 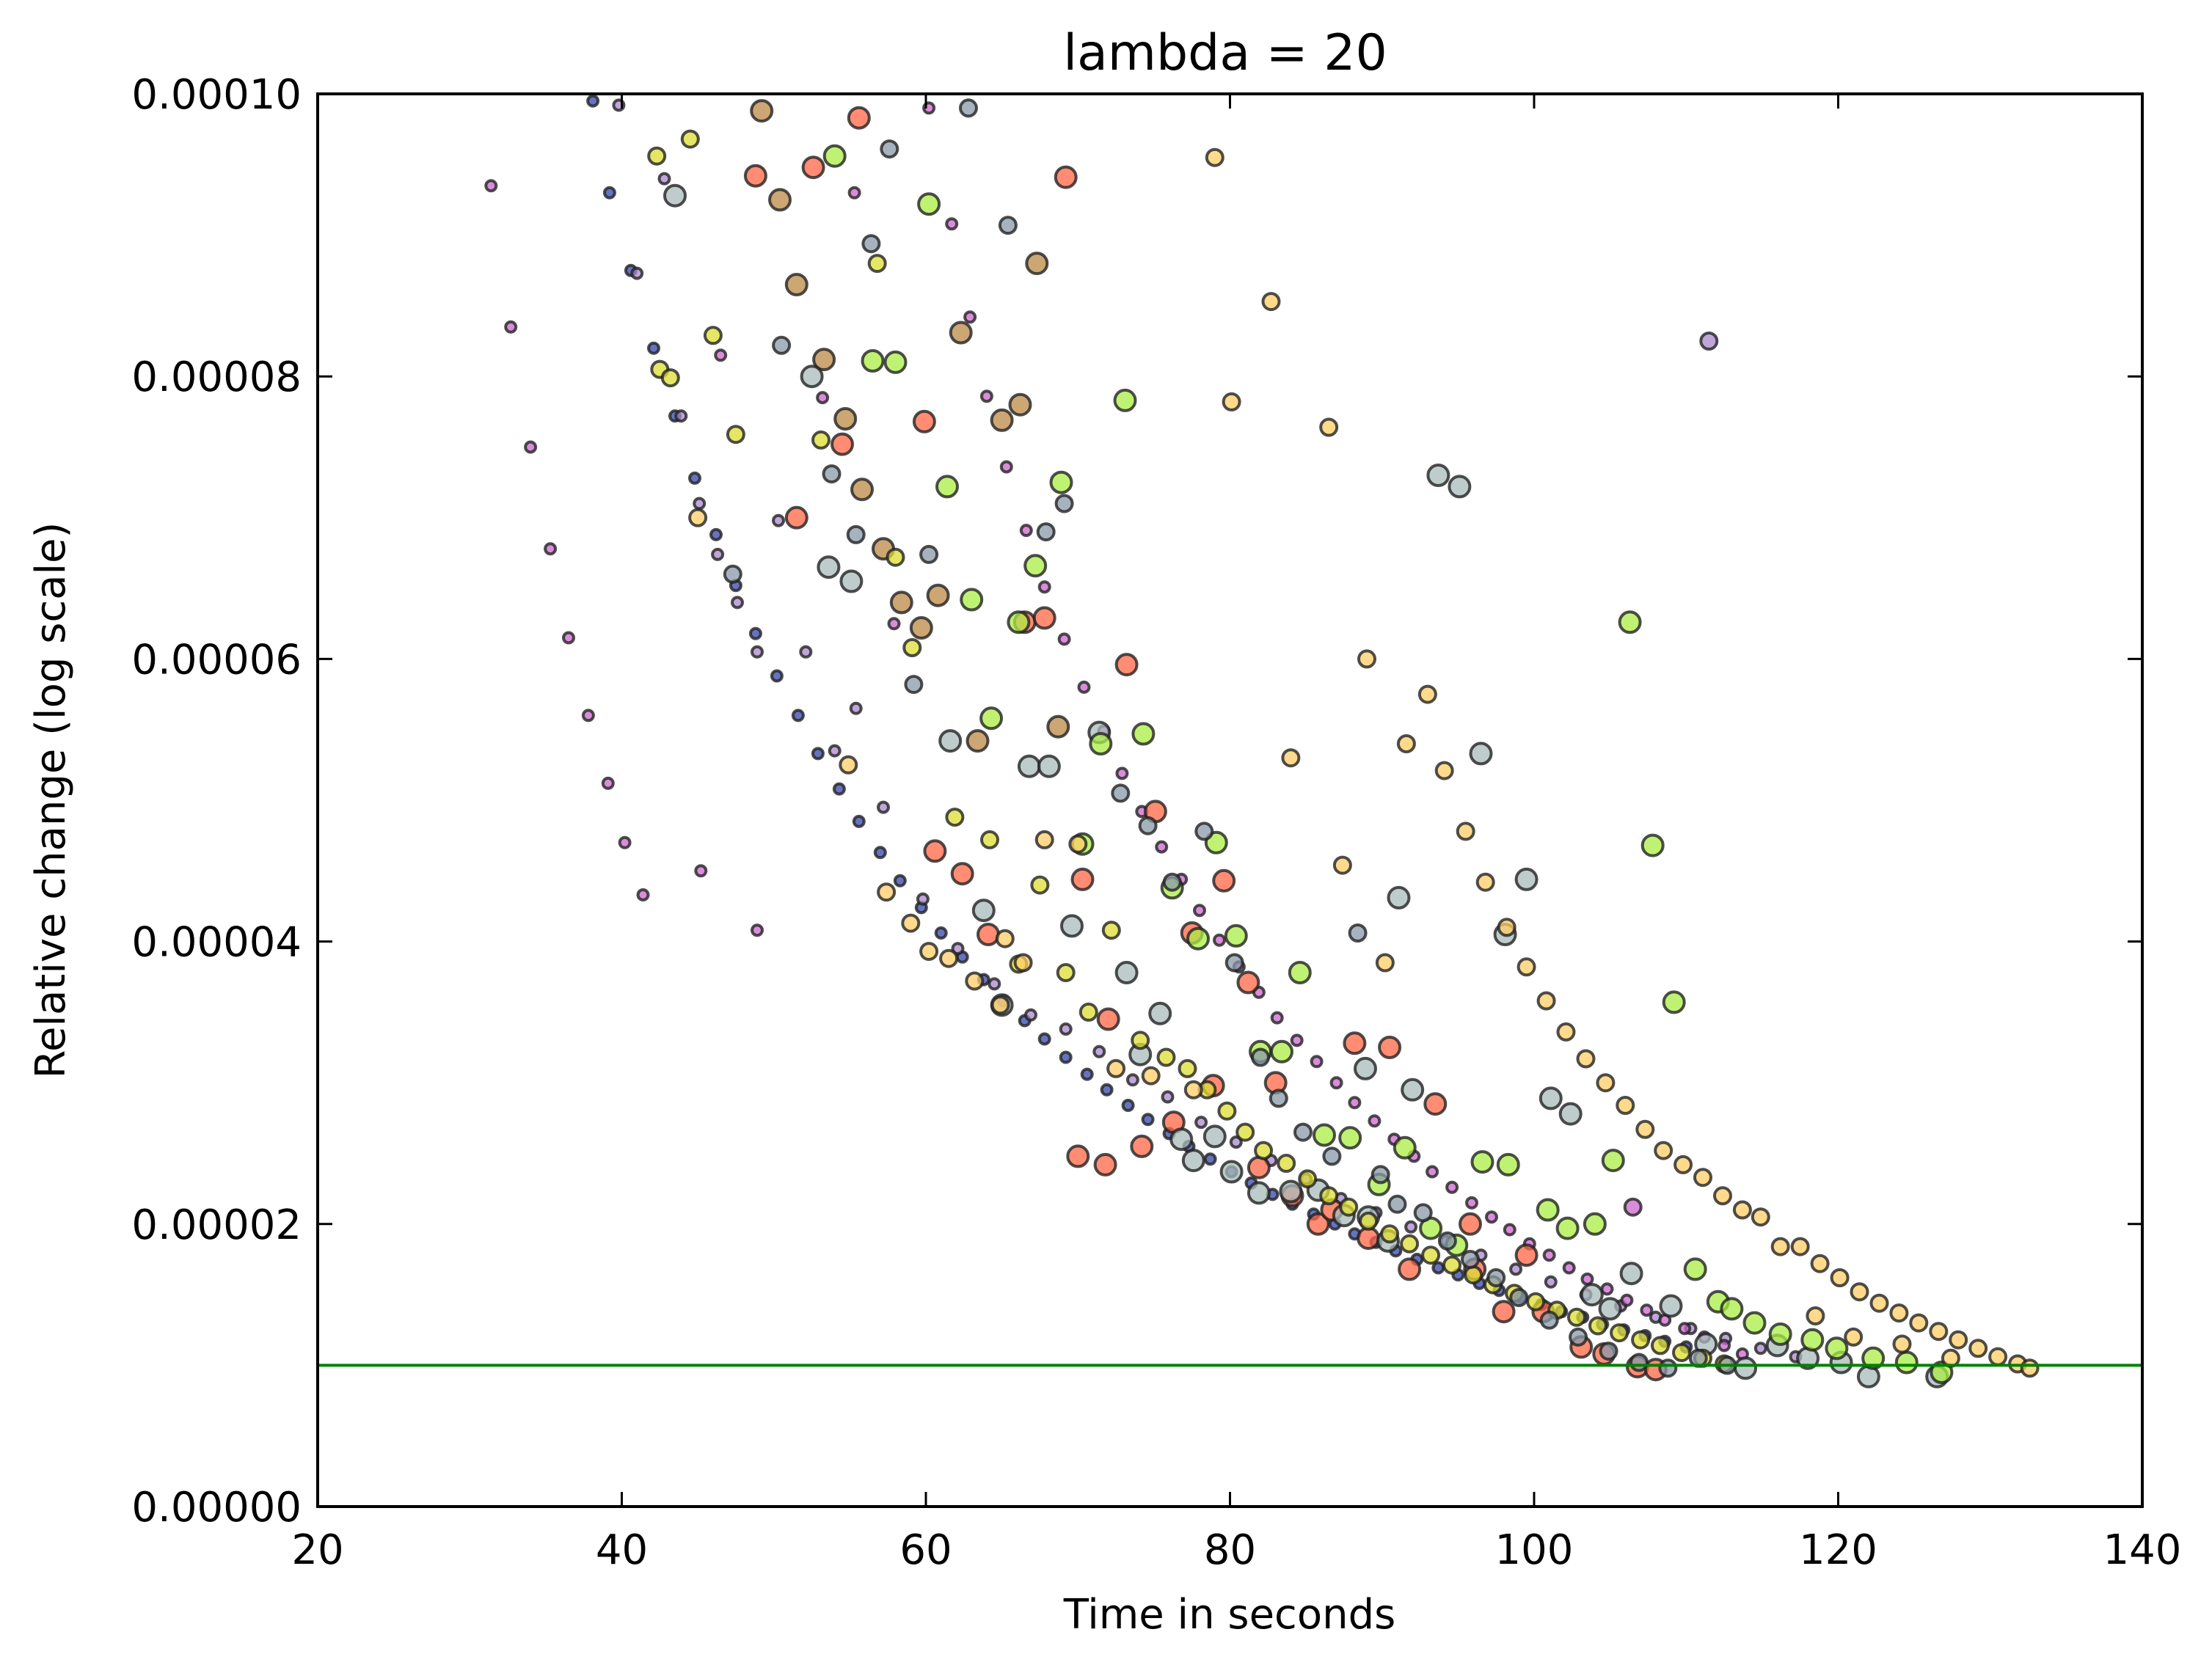 I want to click on chart-title: lambda = 20, so click(x=1225, y=53).